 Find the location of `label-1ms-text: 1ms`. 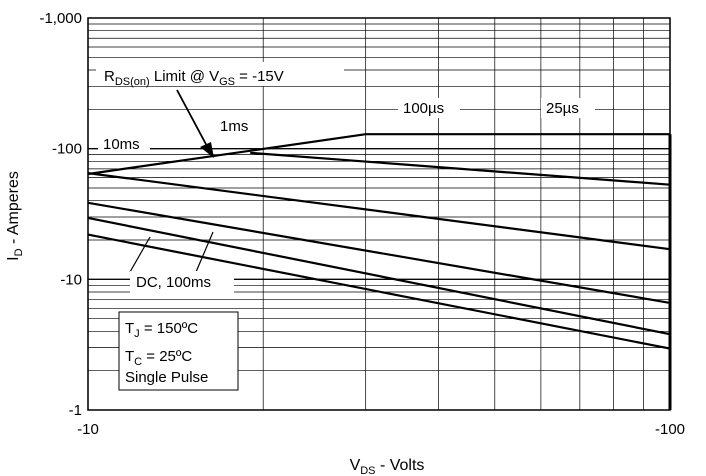

label-1ms-text: 1ms is located at coordinates (234, 126).